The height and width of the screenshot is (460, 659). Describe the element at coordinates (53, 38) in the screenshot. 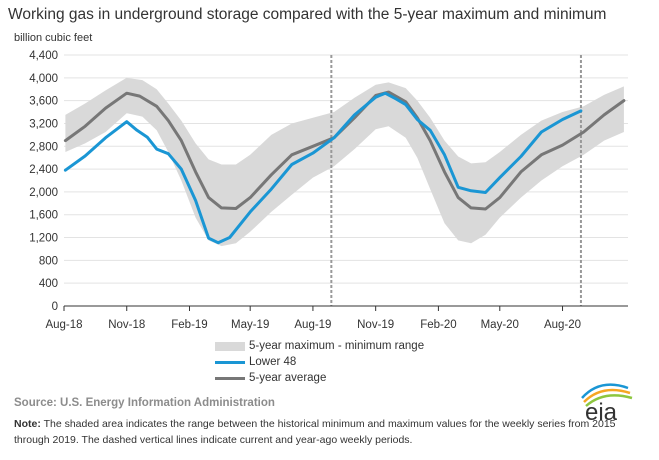

I see `y-axis-unit-label: billion cubic feet` at that location.